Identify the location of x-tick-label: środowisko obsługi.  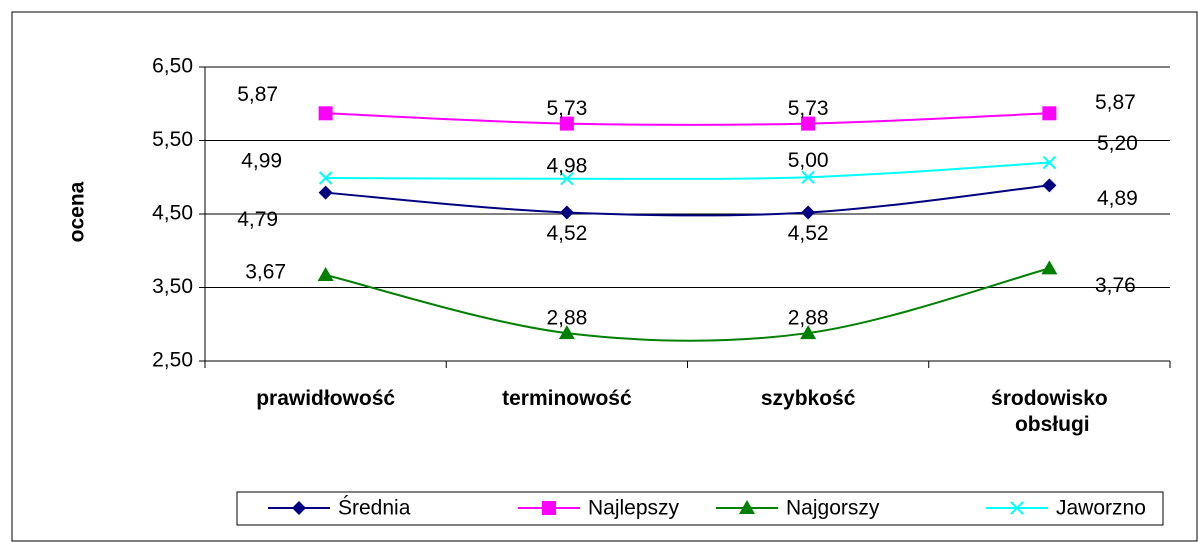
(1049, 411).